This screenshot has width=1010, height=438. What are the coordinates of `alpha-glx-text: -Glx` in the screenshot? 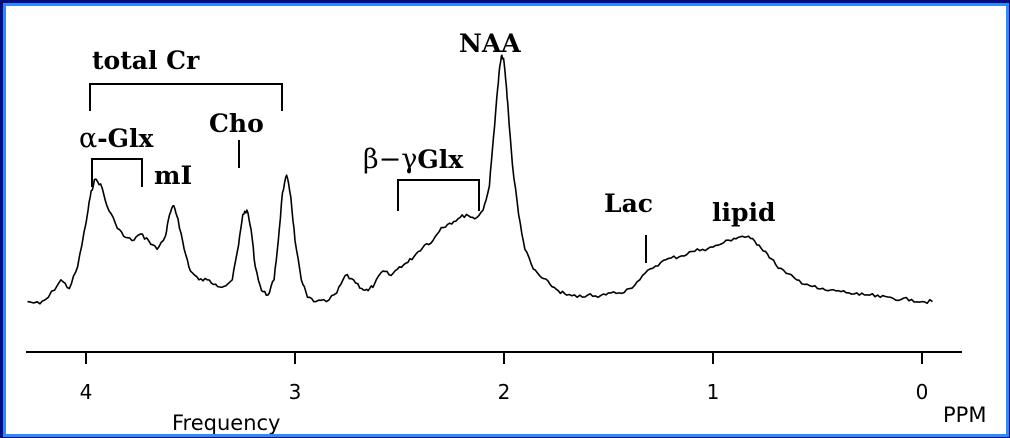 It's located at (125, 138).